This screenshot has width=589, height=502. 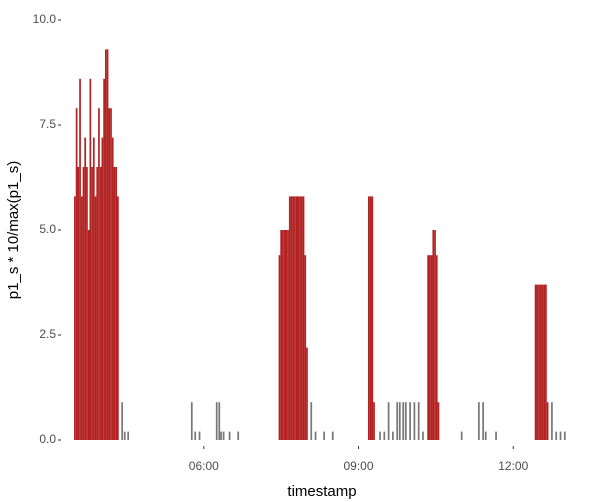 What do you see at coordinates (513, 466) in the screenshot?
I see `x-tick-label: 12:00` at bounding box center [513, 466].